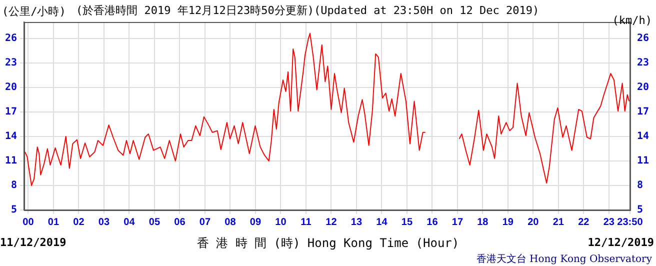 The height and width of the screenshot is (266, 656). Describe the element at coordinates (308, 10) in the screenshot. I see `chart-title: (於香港時間 2019 年12月12日23時50分更新)(Updated at 23:50H on 12 Dec 2019)` at that location.